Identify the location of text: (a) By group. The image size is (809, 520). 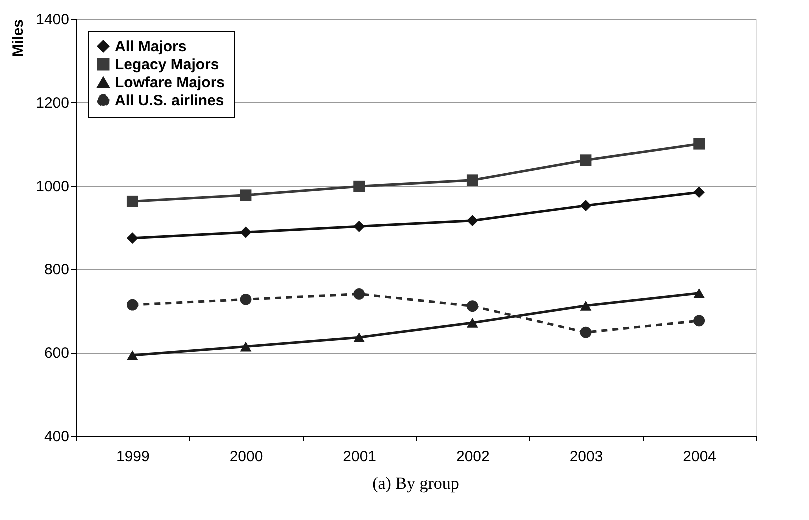
(416, 483).